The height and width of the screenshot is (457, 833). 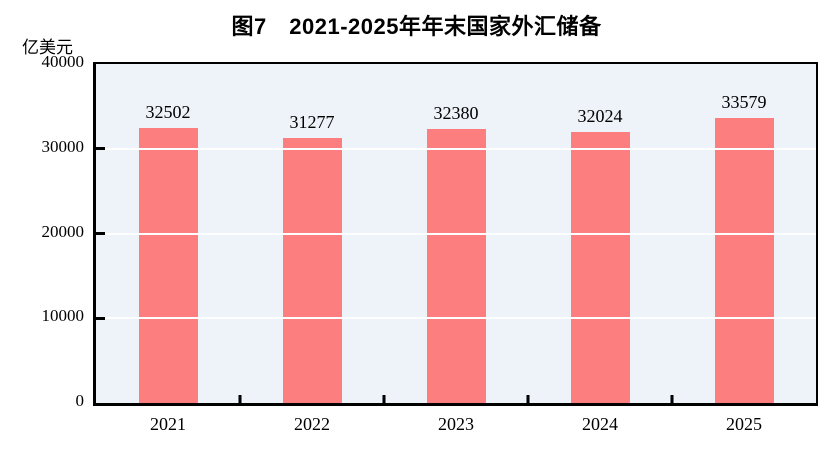 I want to click on x-axis-label-2025: 2025, so click(x=744, y=424).